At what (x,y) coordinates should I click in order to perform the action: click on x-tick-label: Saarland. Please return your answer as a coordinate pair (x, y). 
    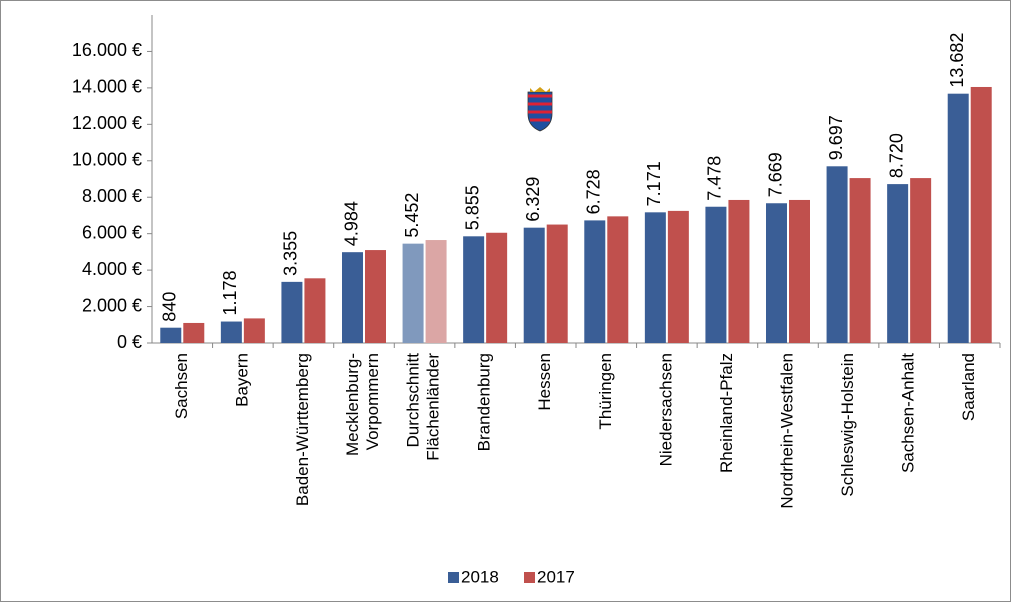
    Looking at the image, I should click on (968, 387).